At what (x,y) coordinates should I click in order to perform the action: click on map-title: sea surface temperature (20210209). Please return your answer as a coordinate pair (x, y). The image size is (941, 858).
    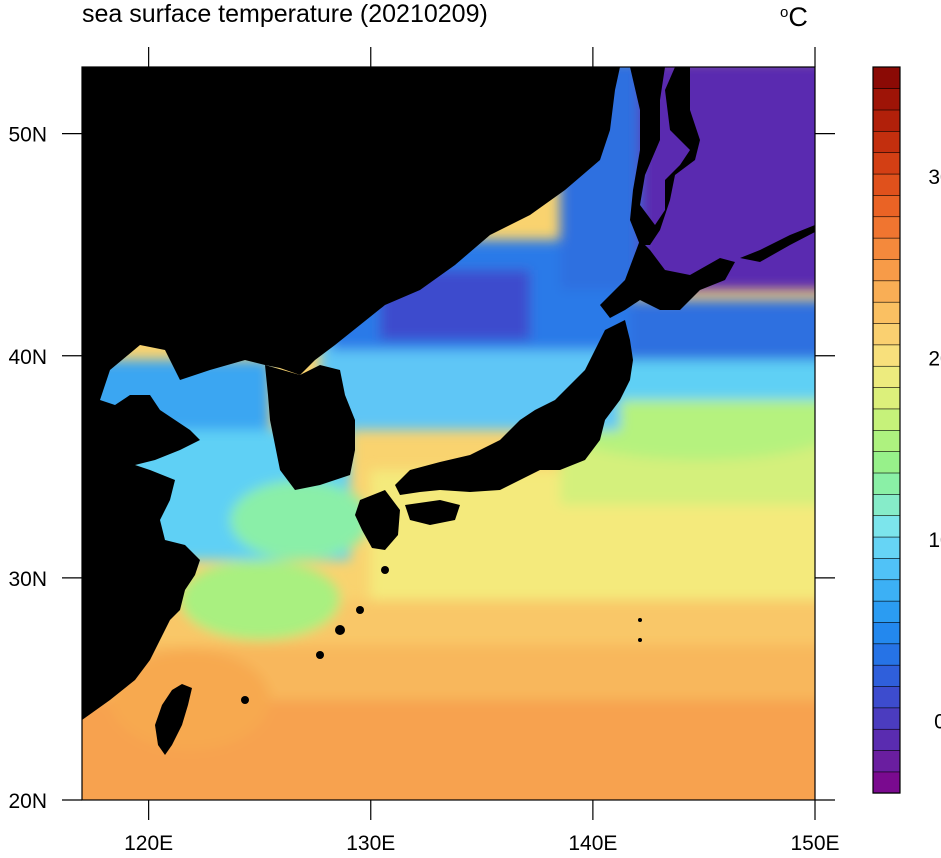
    Looking at the image, I should click on (285, 14).